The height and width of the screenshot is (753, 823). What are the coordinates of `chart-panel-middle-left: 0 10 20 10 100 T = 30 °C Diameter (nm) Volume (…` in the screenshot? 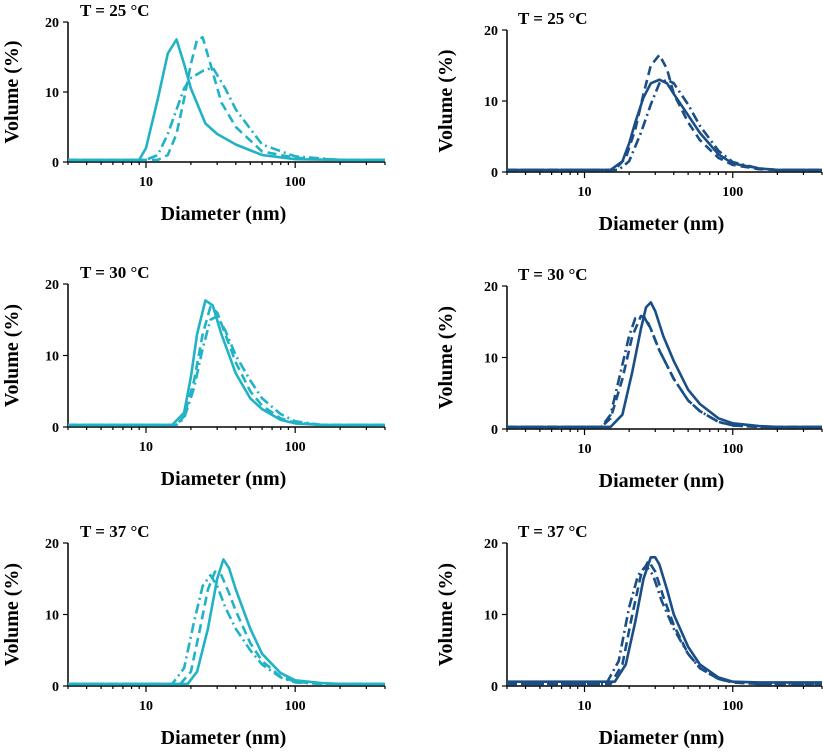 It's located at (193, 376).